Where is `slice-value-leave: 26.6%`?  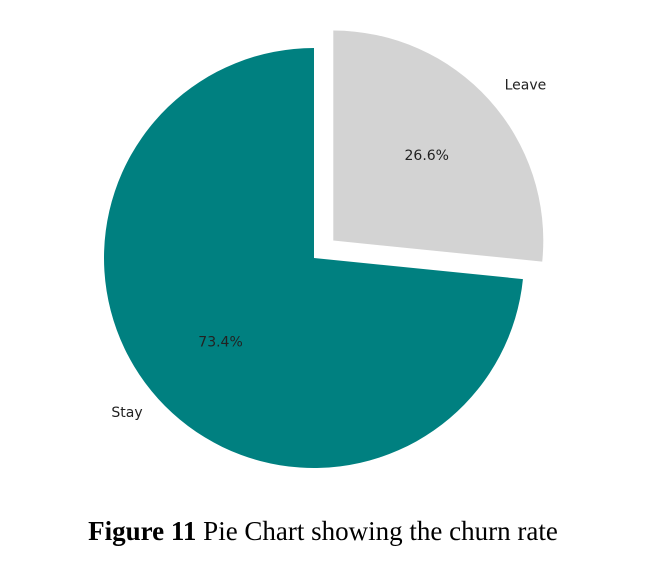
slice-value-leave: 26.6% is located at coordinates (427, 156).